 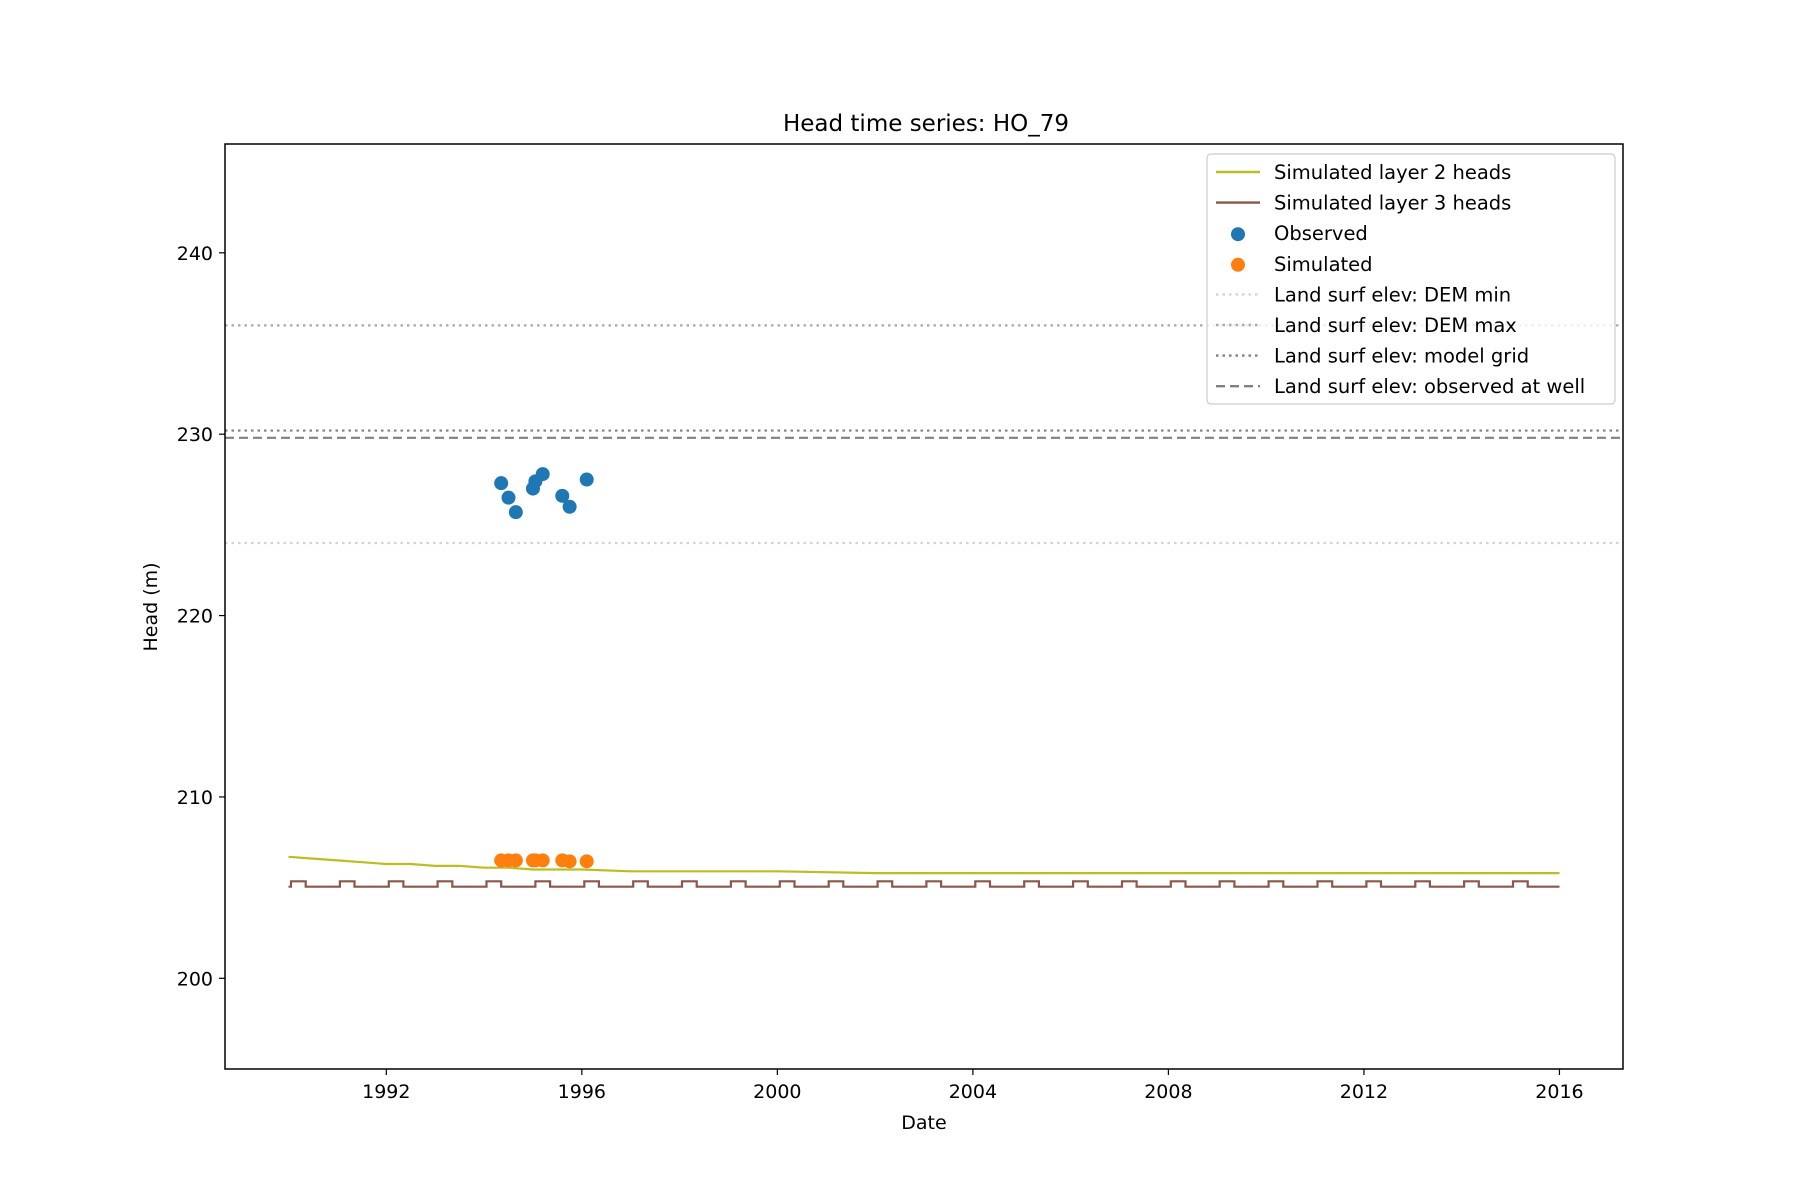 I want to click on y-tick-label: 210, so click(x=195, y=798).